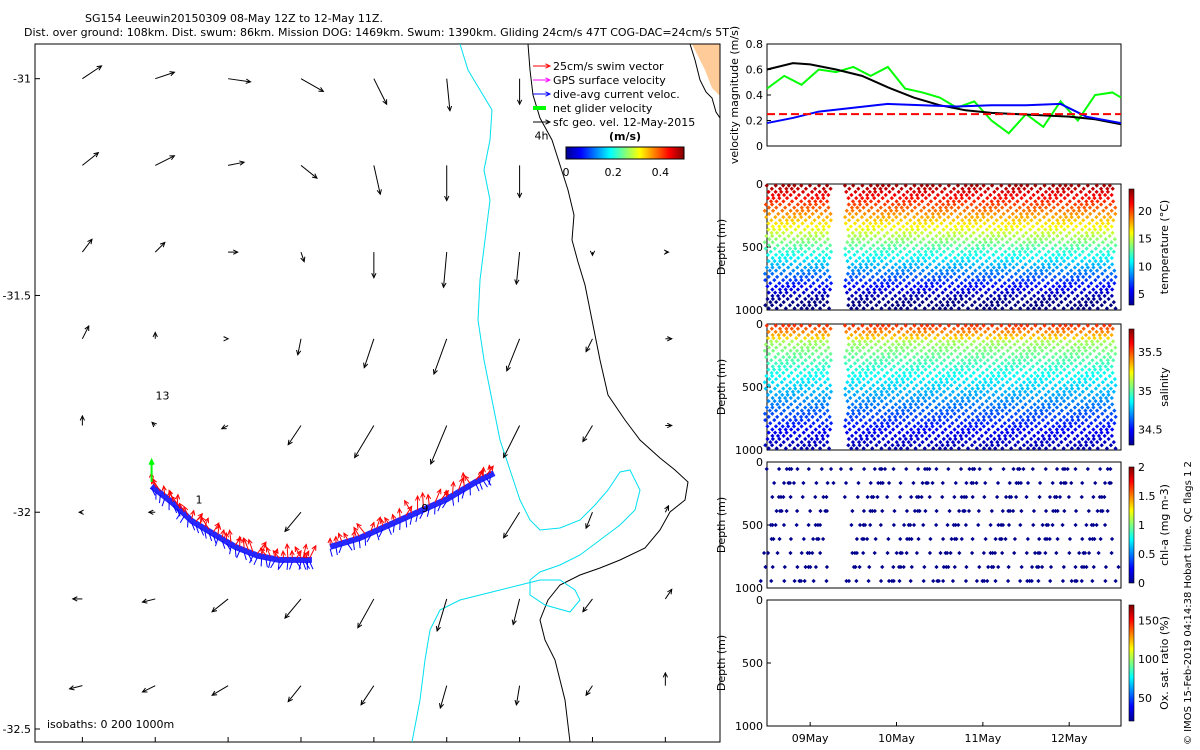 The width and height of the screenshot is (1200, 750). I want to click on geo-vector-head, so click(248, 81).